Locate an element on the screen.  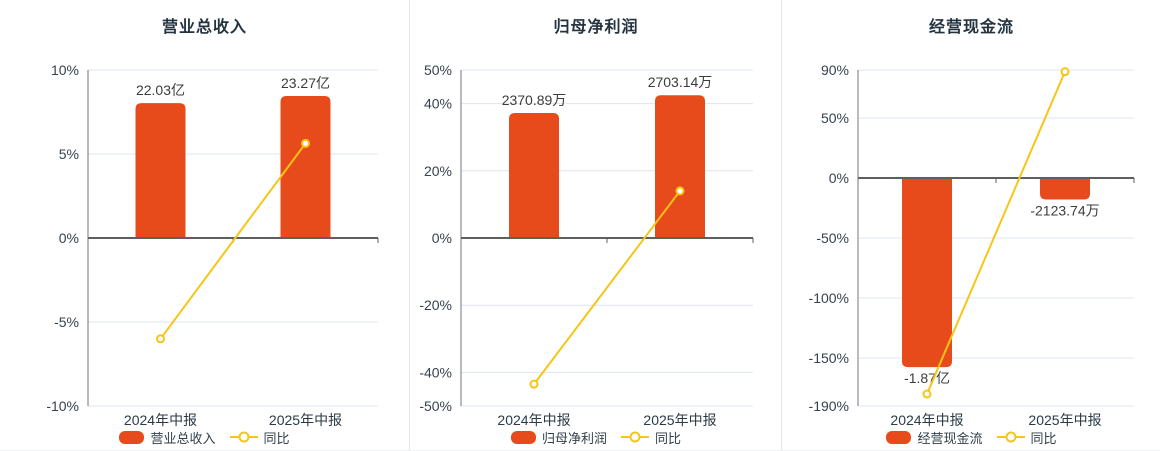
svg-text: -2123.74万 is located at coordinates (1064, 210).